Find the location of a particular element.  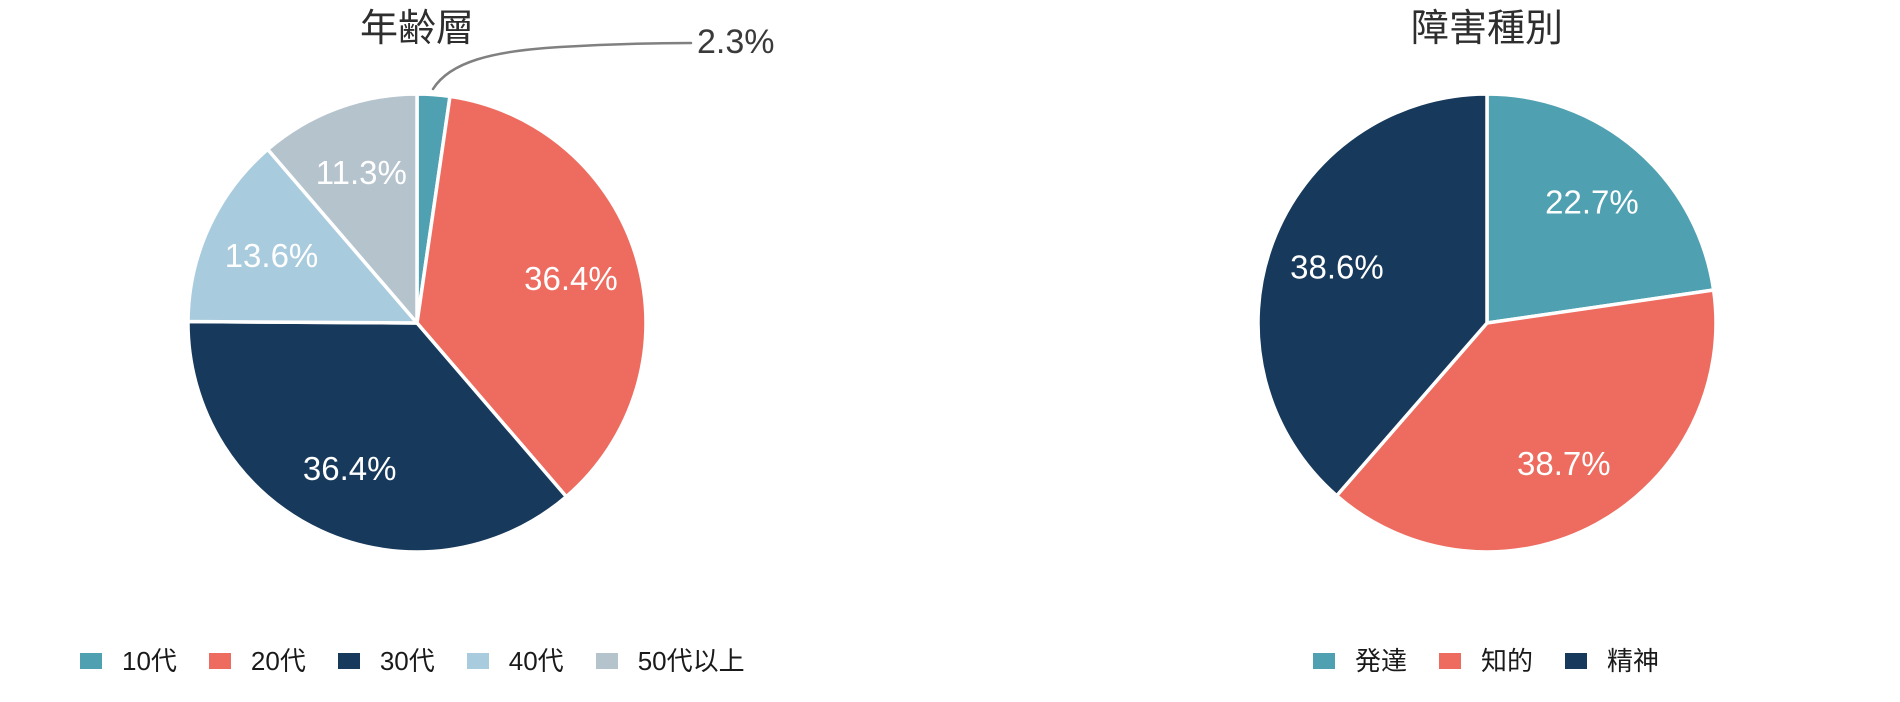

pie-slice-20代 is located at coordinates (531, 296).